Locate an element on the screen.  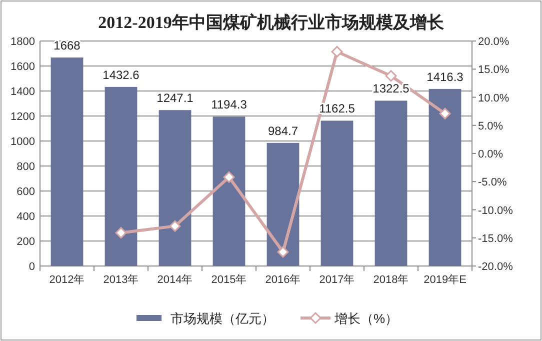
y-tick-label: 0 is located at coordinates (31, 267).